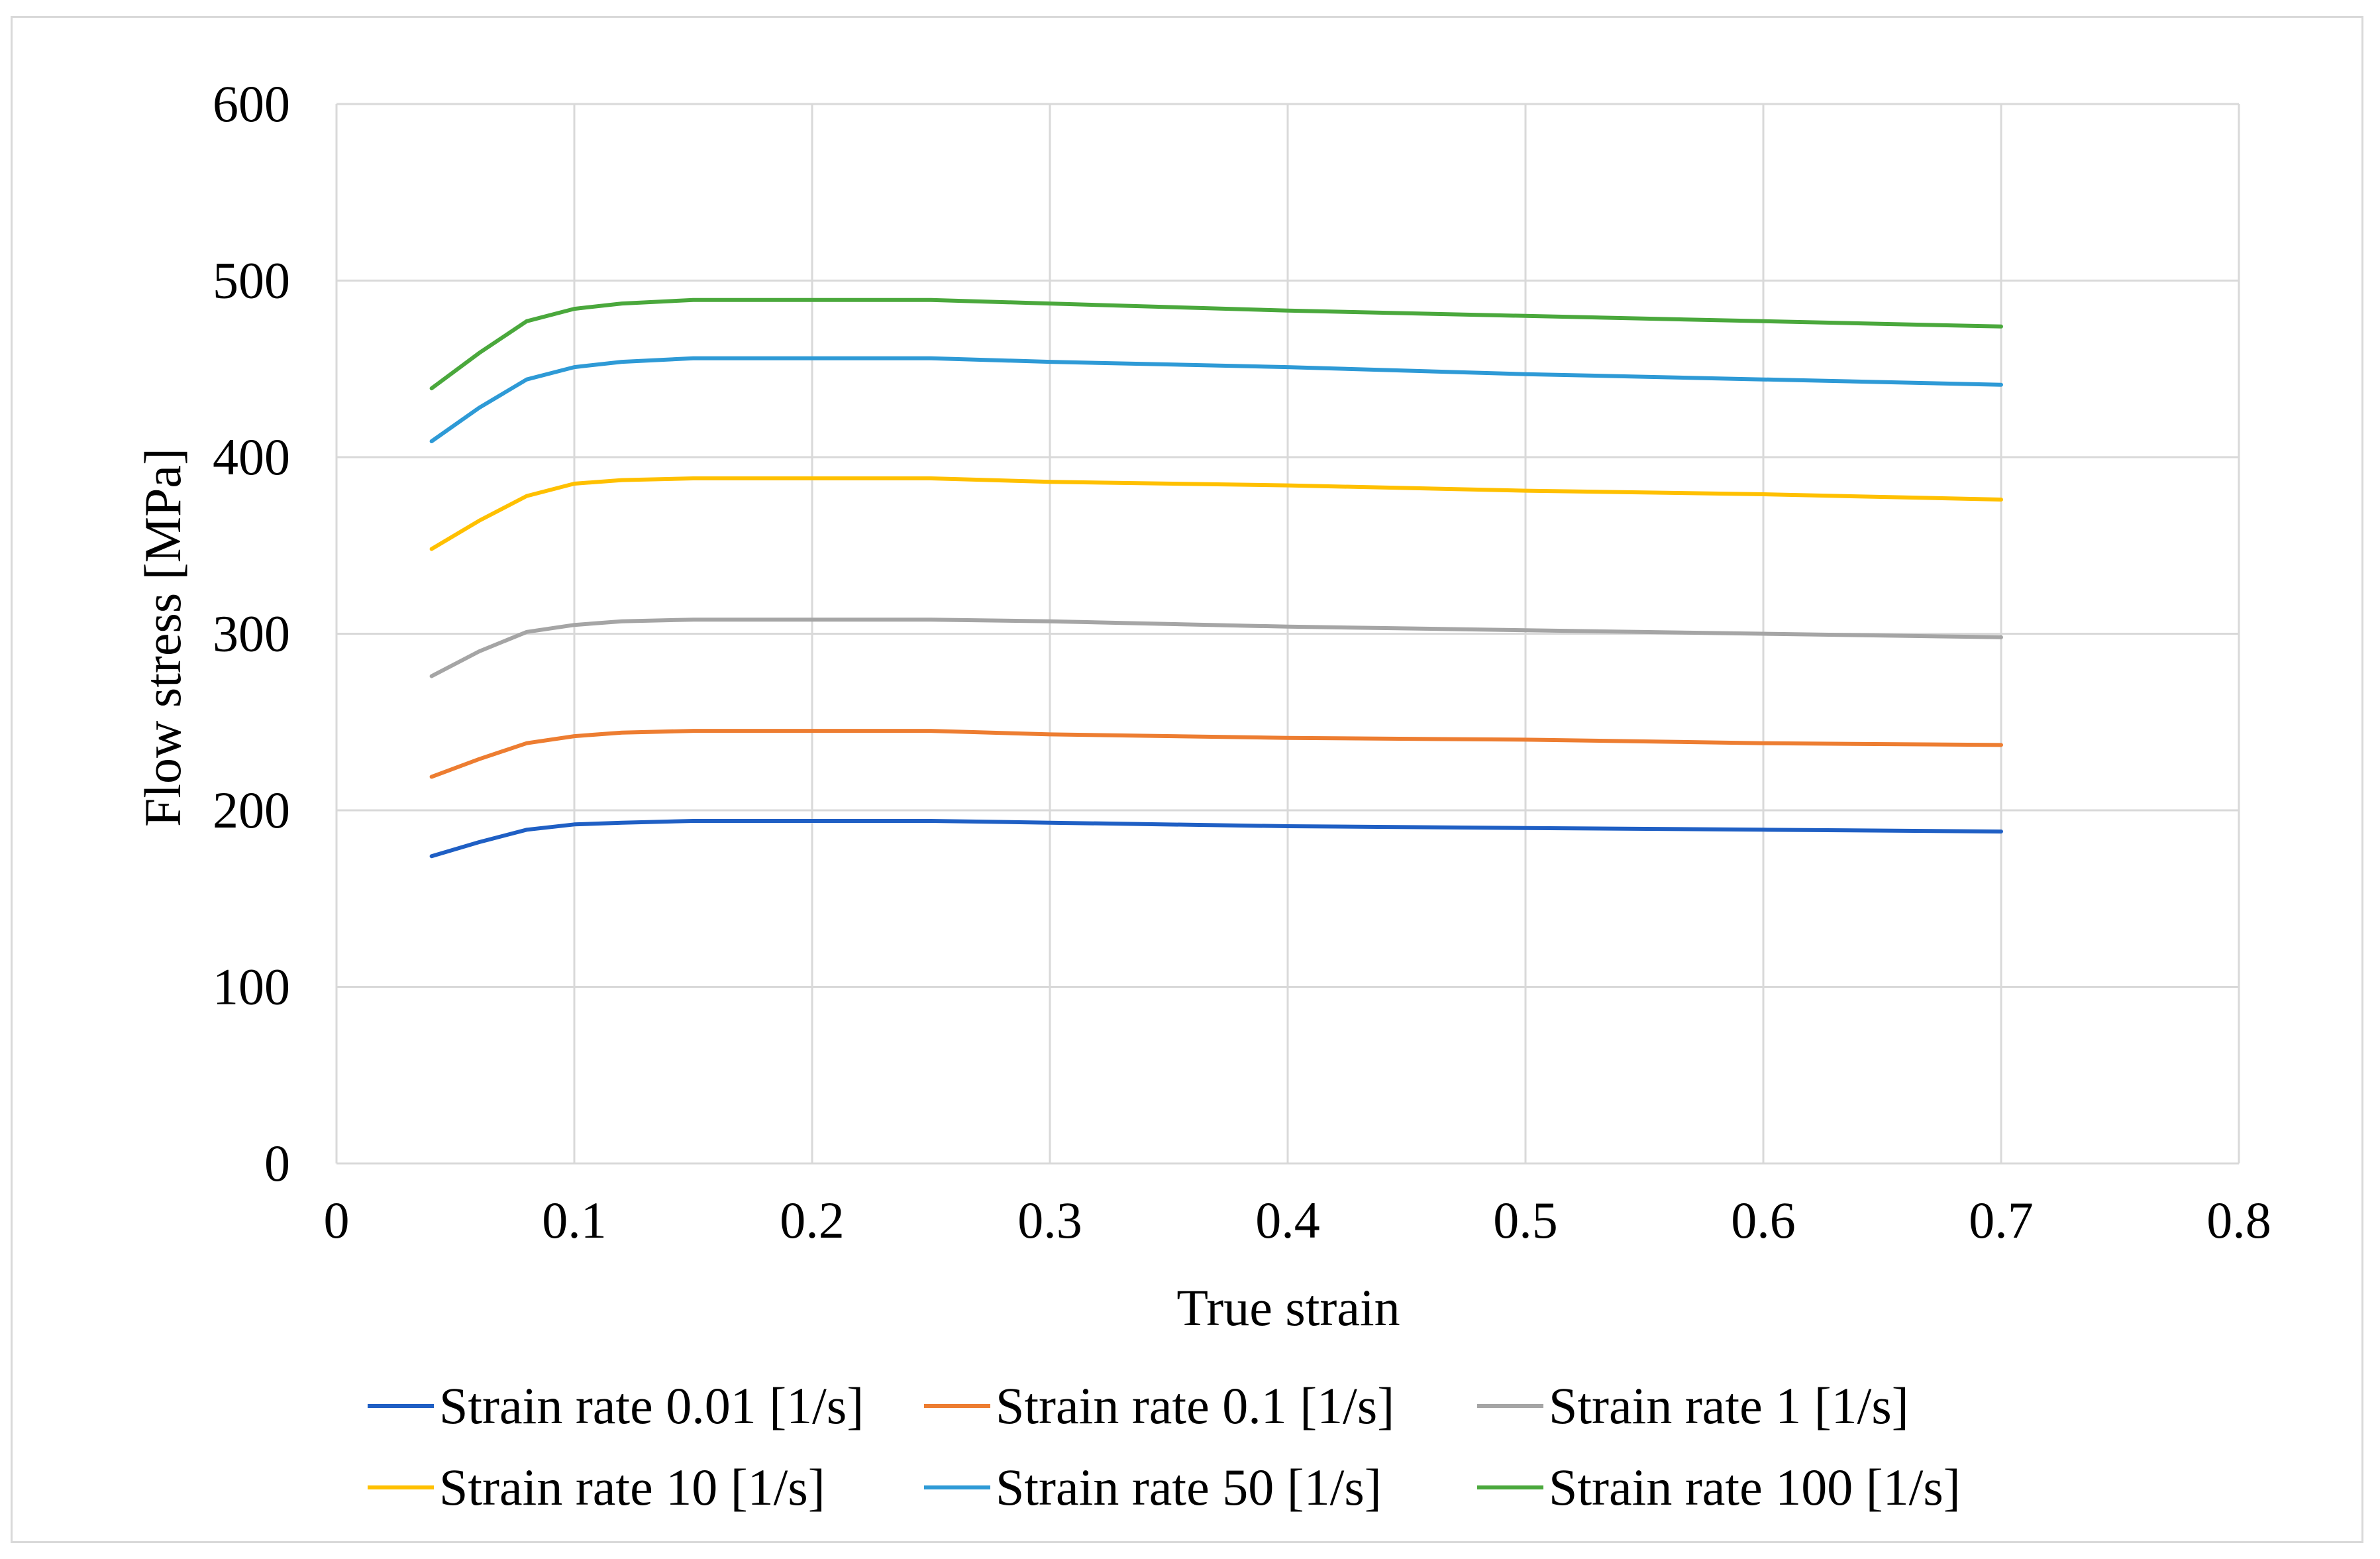 The image size is (2380, 1559). What do you see at coordinates (277, 1163) in the screenshot?
I see `y-tick-label: 0` at bounding box center [277, 1163].